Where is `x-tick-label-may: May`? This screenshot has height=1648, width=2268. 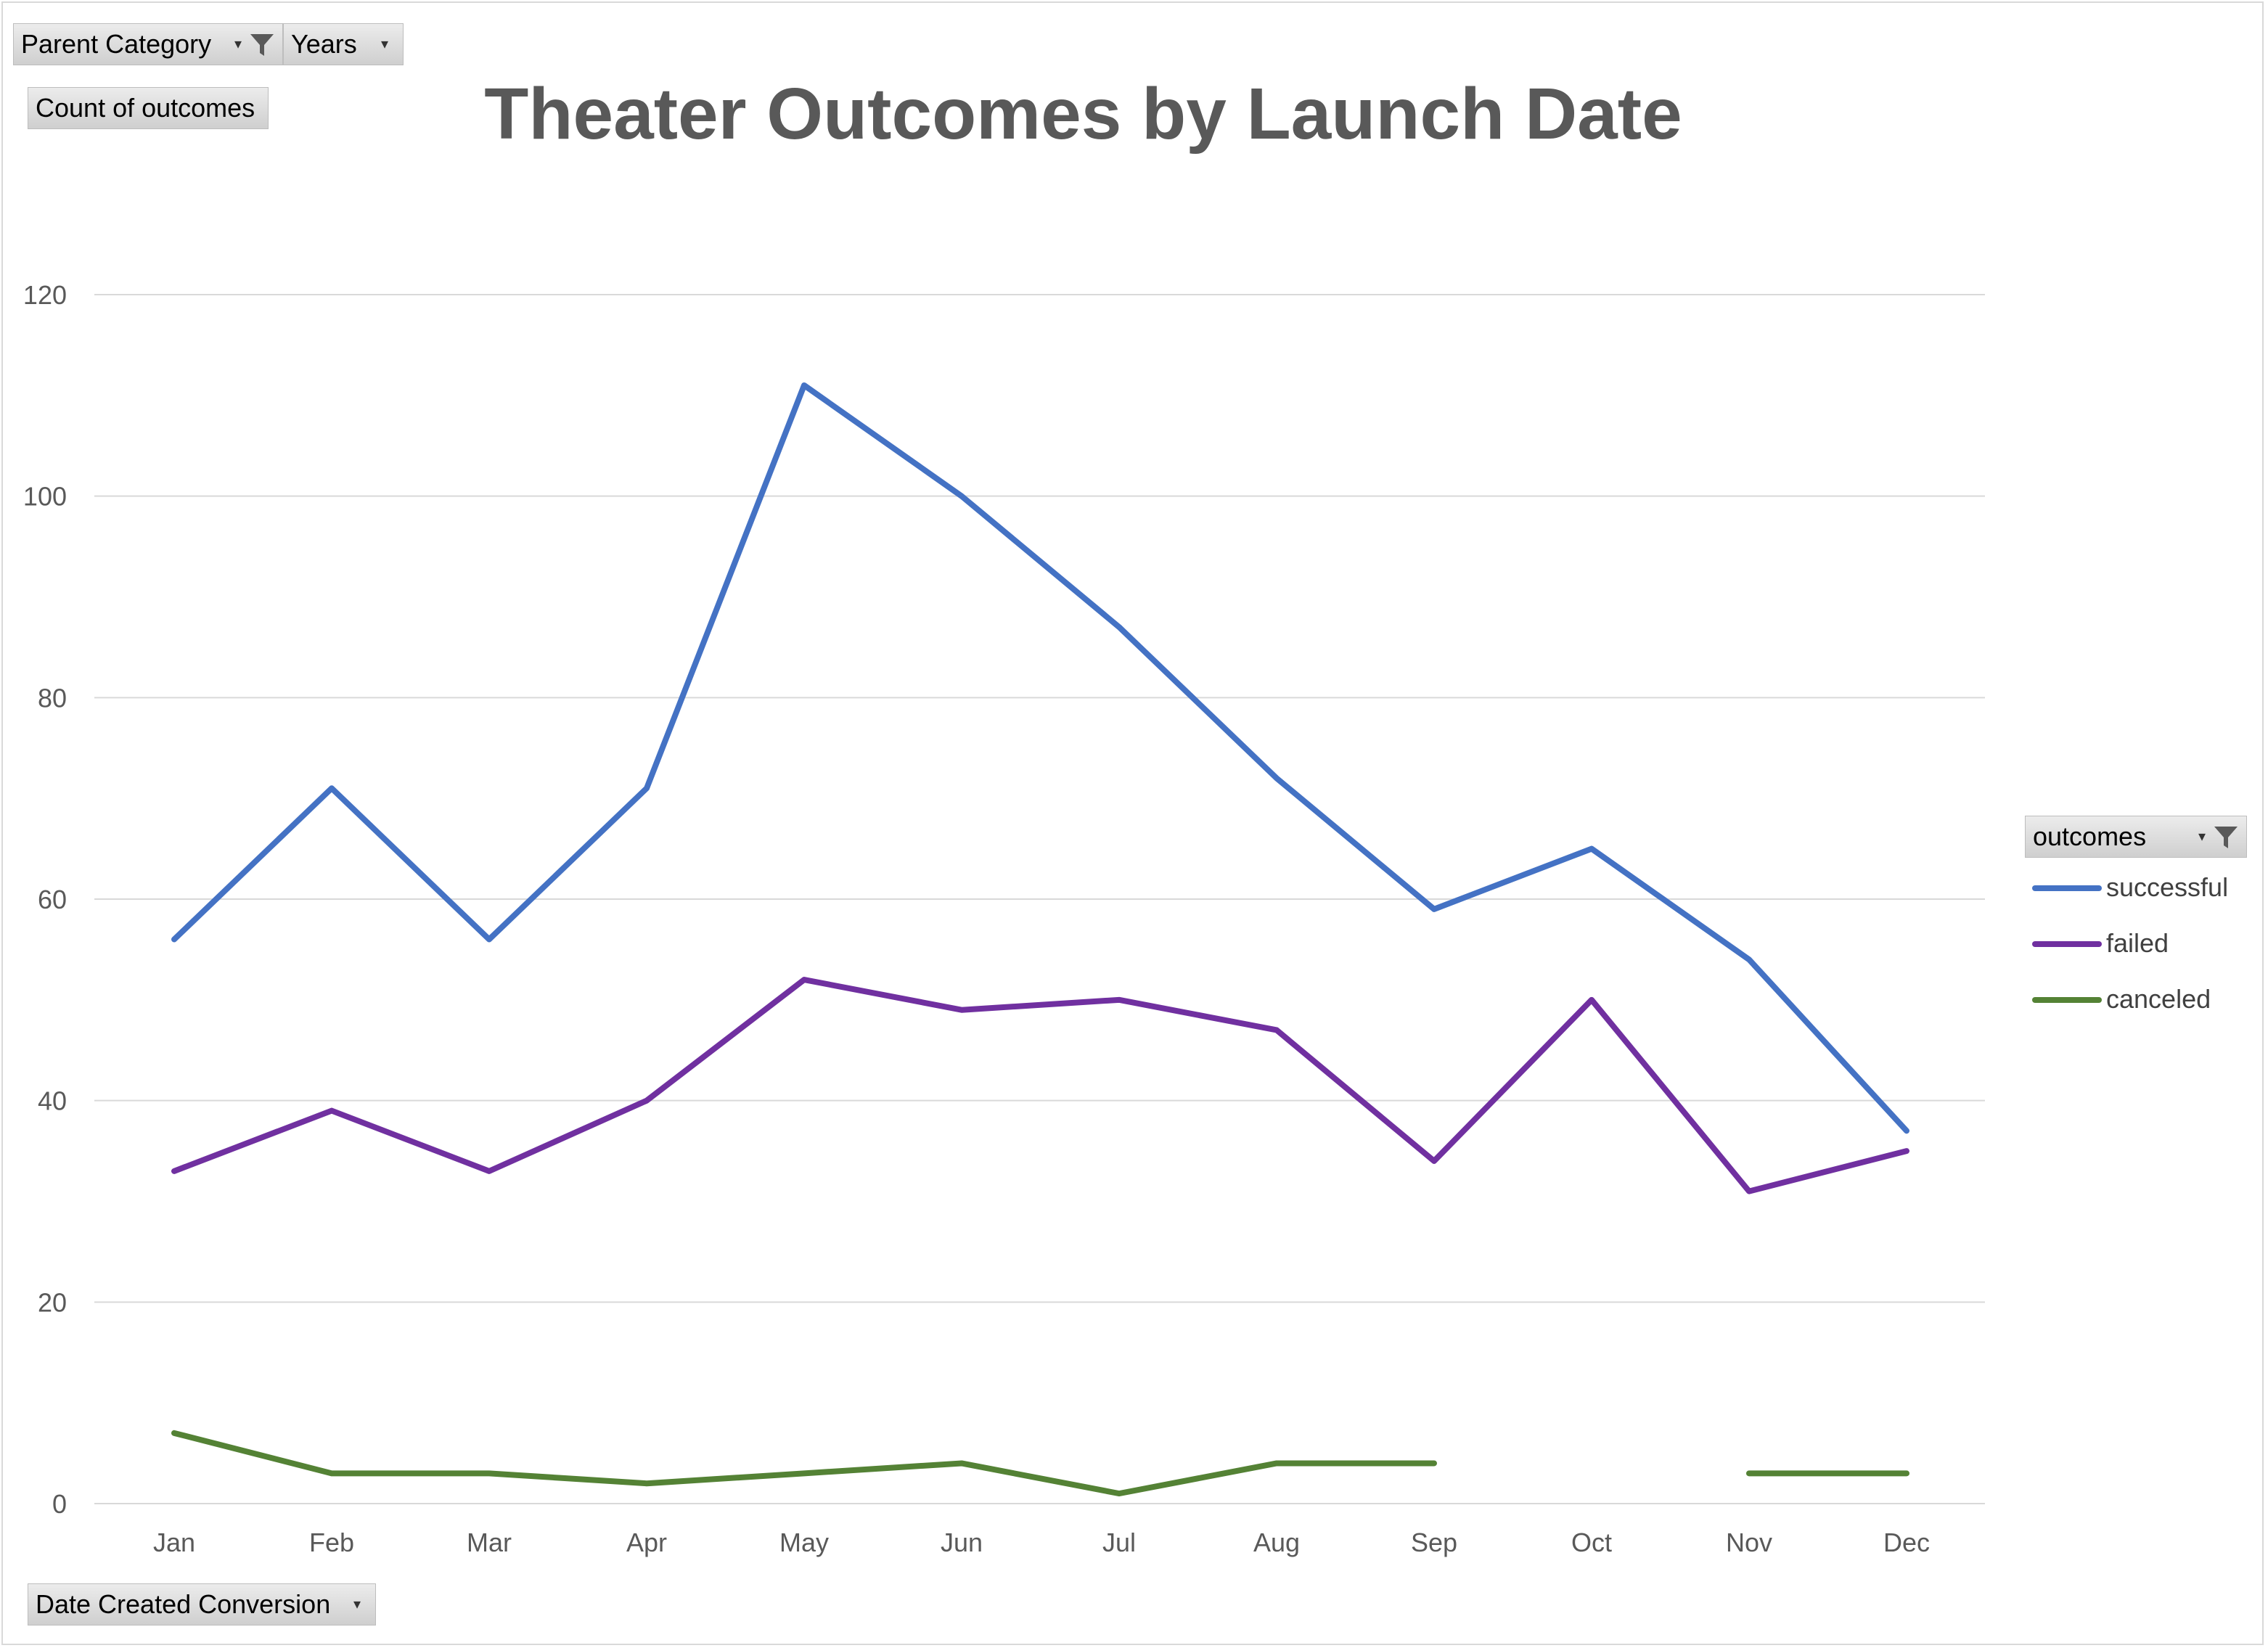 x-tick-label-may: May is located at coordinates (804, 1543).